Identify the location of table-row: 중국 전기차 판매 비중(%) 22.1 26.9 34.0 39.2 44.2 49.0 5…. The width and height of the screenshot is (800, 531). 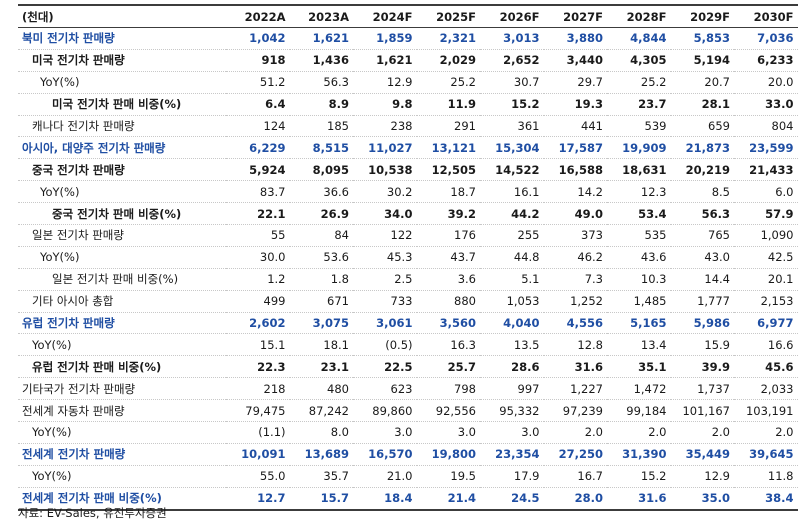
(408, 214).